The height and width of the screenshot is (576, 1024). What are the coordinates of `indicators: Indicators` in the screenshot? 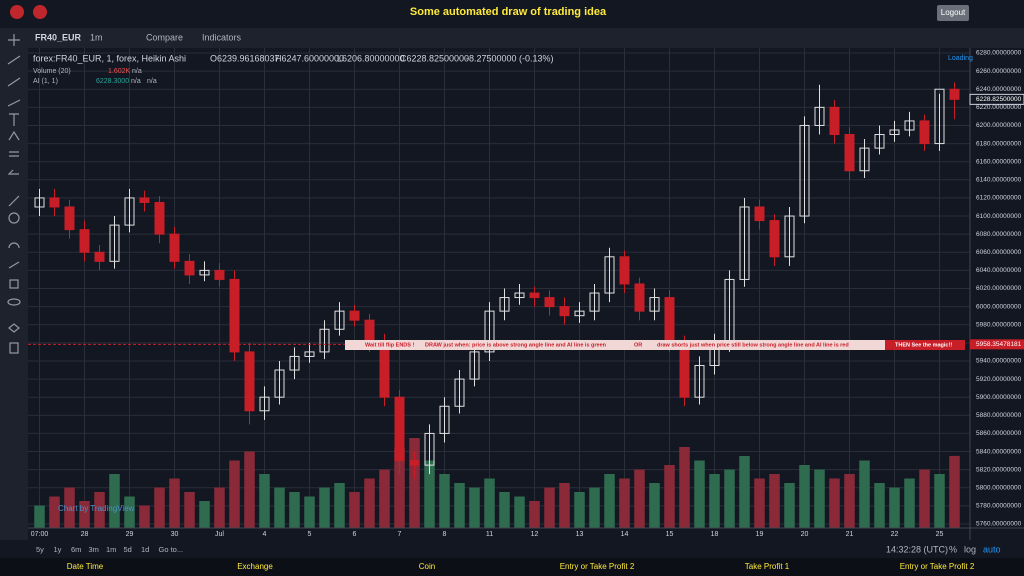 It's located at (222, 37).